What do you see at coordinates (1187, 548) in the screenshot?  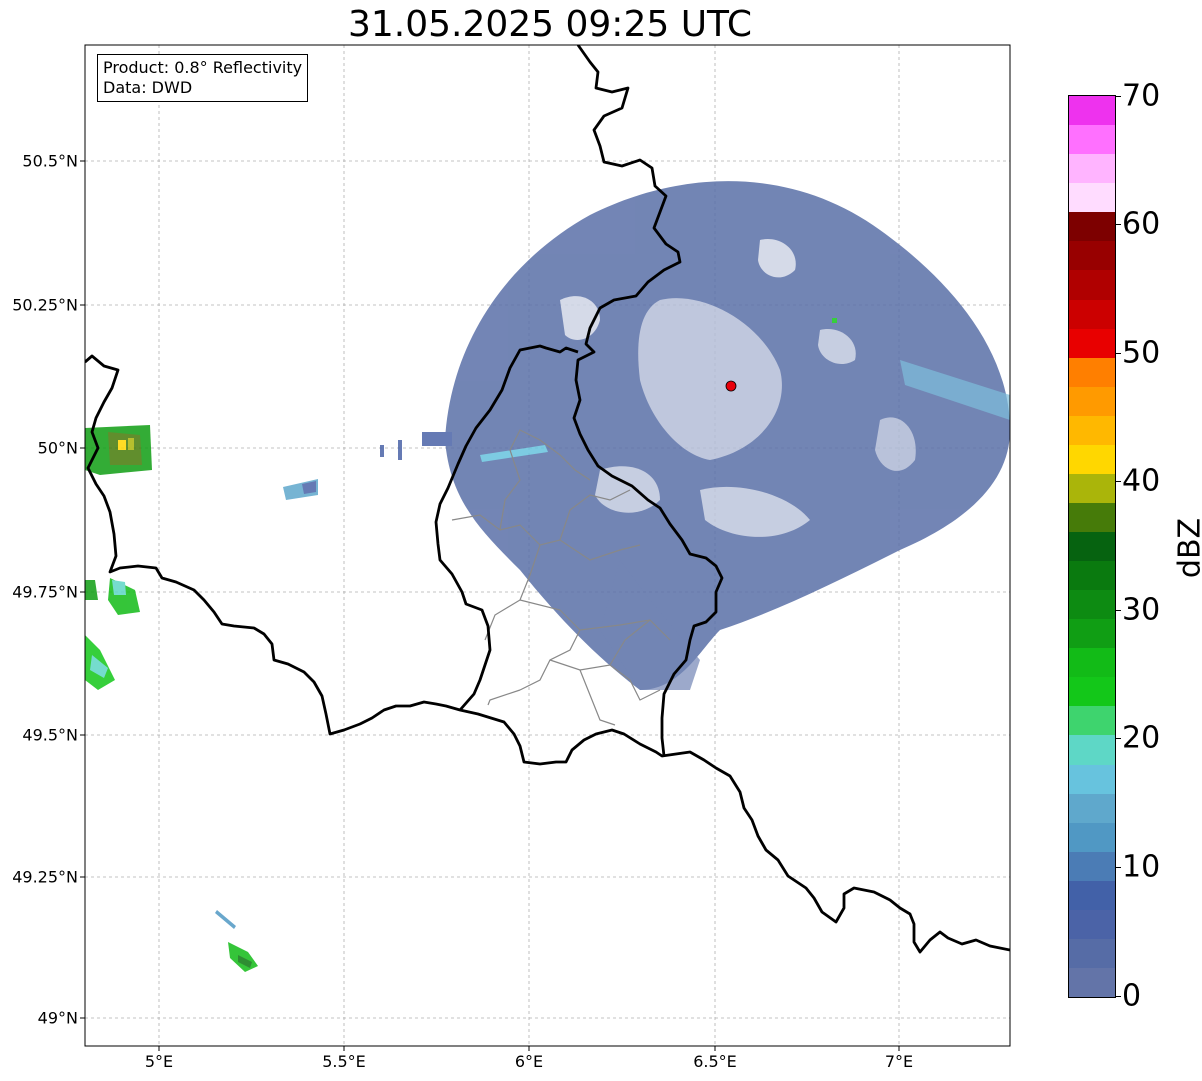 I see `colorbar-label: dBZ` at bounding box center [1187, 548].